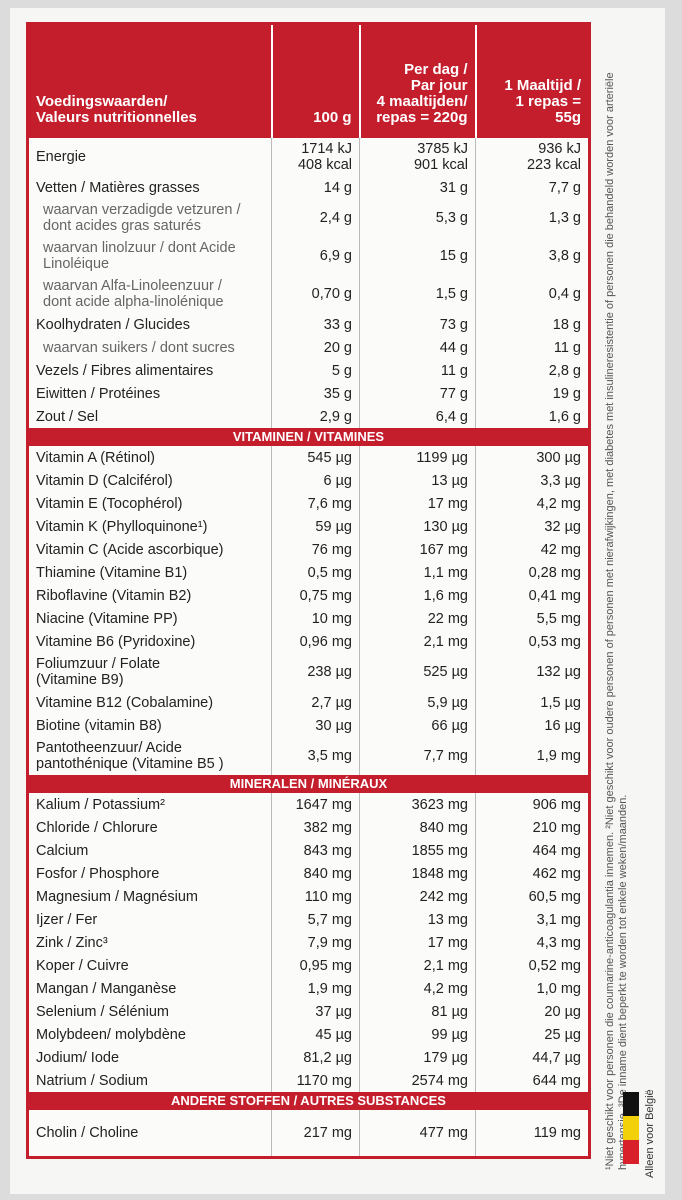 The image size is (682, 1200). Describe the element at coordinates (315, 756) in the screenshot. I see `nutrient-value: 3,5 mg` at that location.